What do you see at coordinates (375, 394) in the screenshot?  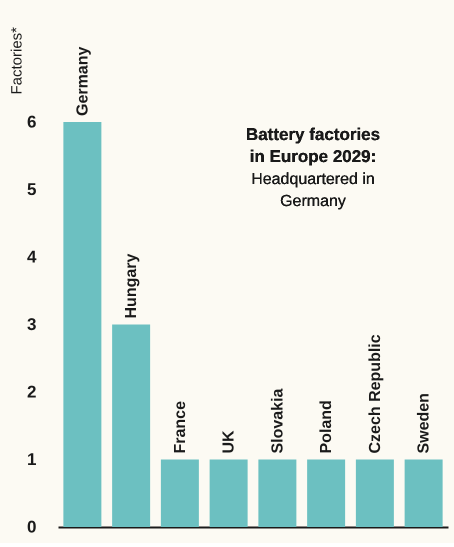 I see `x-tick-label: Czech Republic` at bounding box center [375, 394].